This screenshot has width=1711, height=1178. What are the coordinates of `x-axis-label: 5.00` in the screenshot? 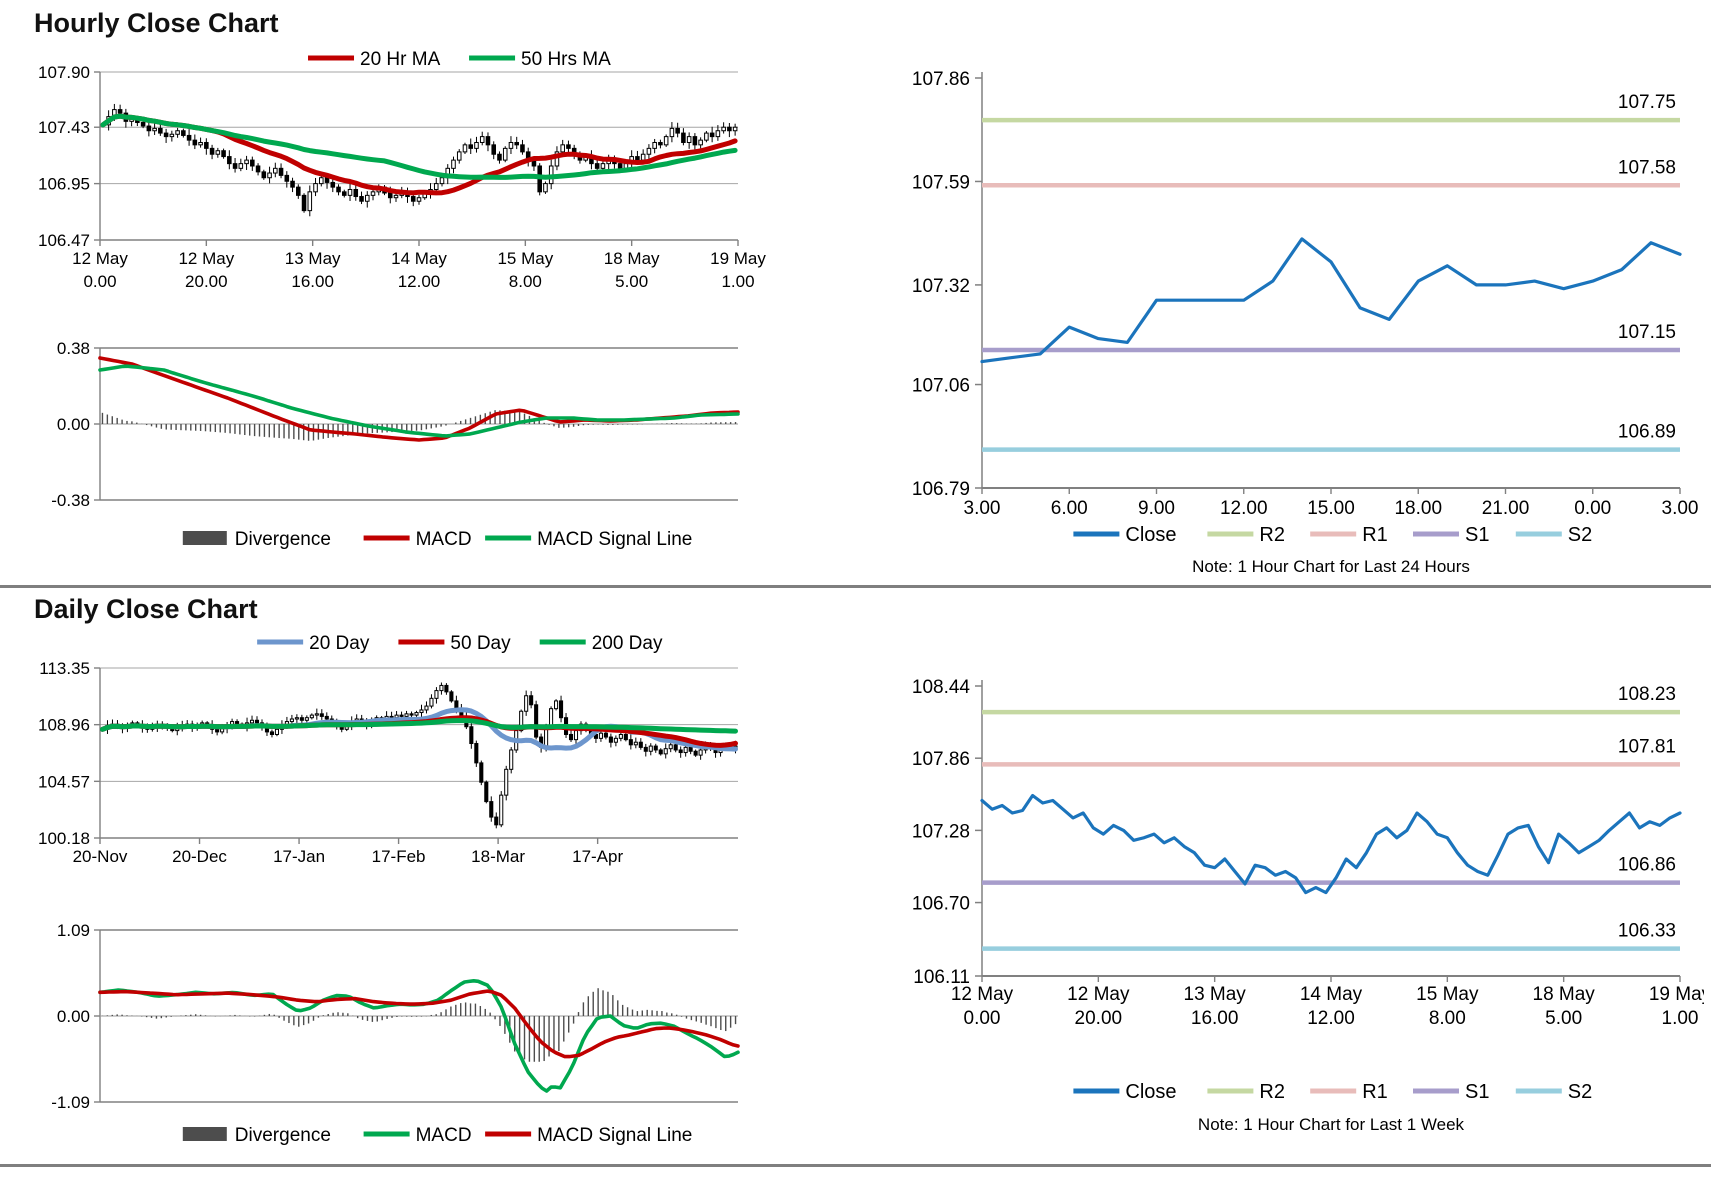 It's located at (1563, 1018).